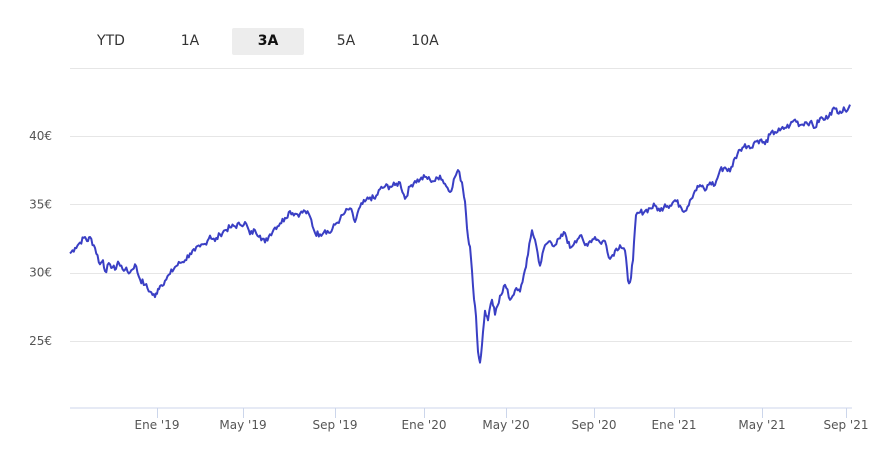  I want to click on range-button-1a: 1A, so click(190, 41).